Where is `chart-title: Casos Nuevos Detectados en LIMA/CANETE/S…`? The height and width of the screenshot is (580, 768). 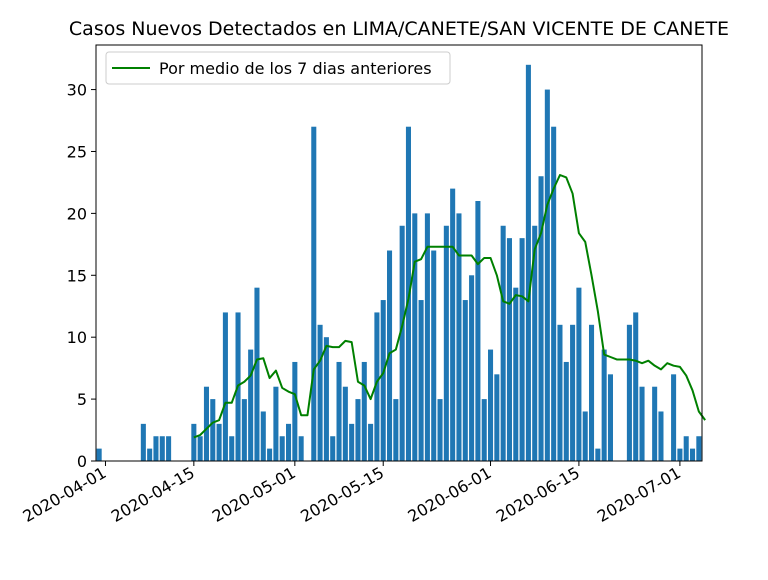
chart-title: Casos Nuevos Detectados en LIMA/CANETE/S… is located at coordinates (399, 29).